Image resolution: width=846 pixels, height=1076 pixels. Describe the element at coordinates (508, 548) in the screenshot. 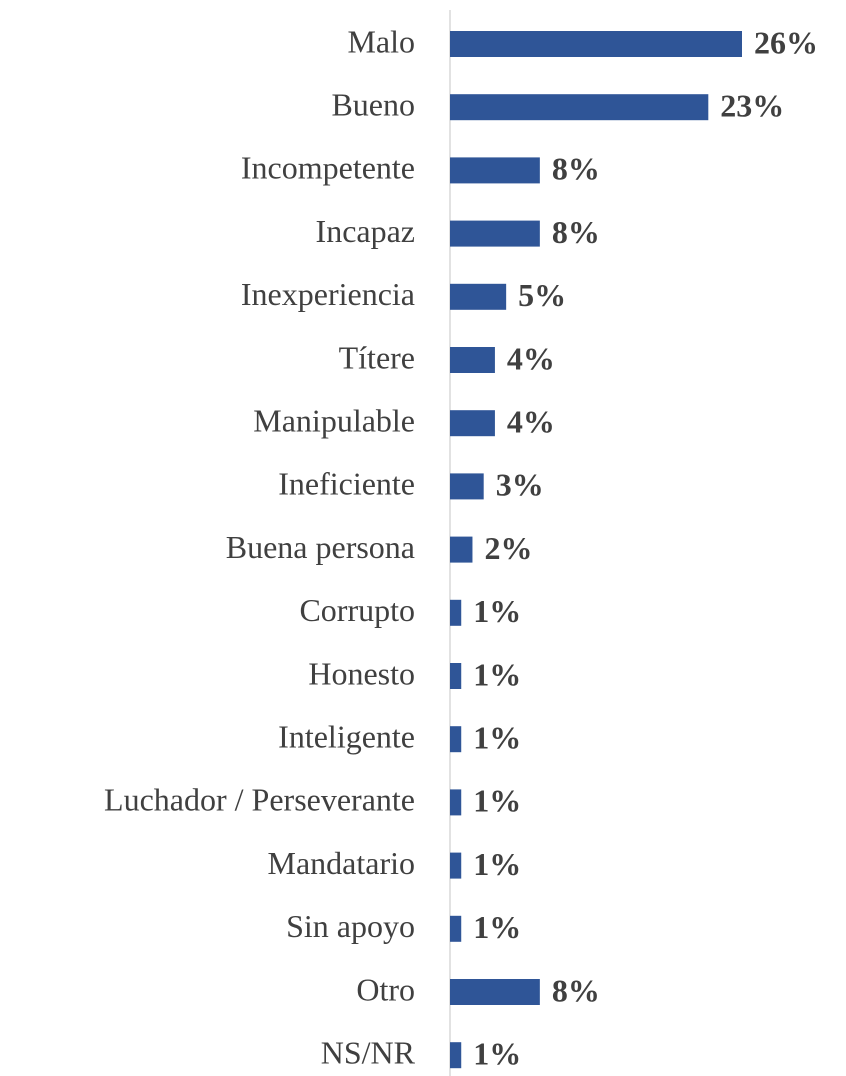

I see `value-label: 2%` at that location.